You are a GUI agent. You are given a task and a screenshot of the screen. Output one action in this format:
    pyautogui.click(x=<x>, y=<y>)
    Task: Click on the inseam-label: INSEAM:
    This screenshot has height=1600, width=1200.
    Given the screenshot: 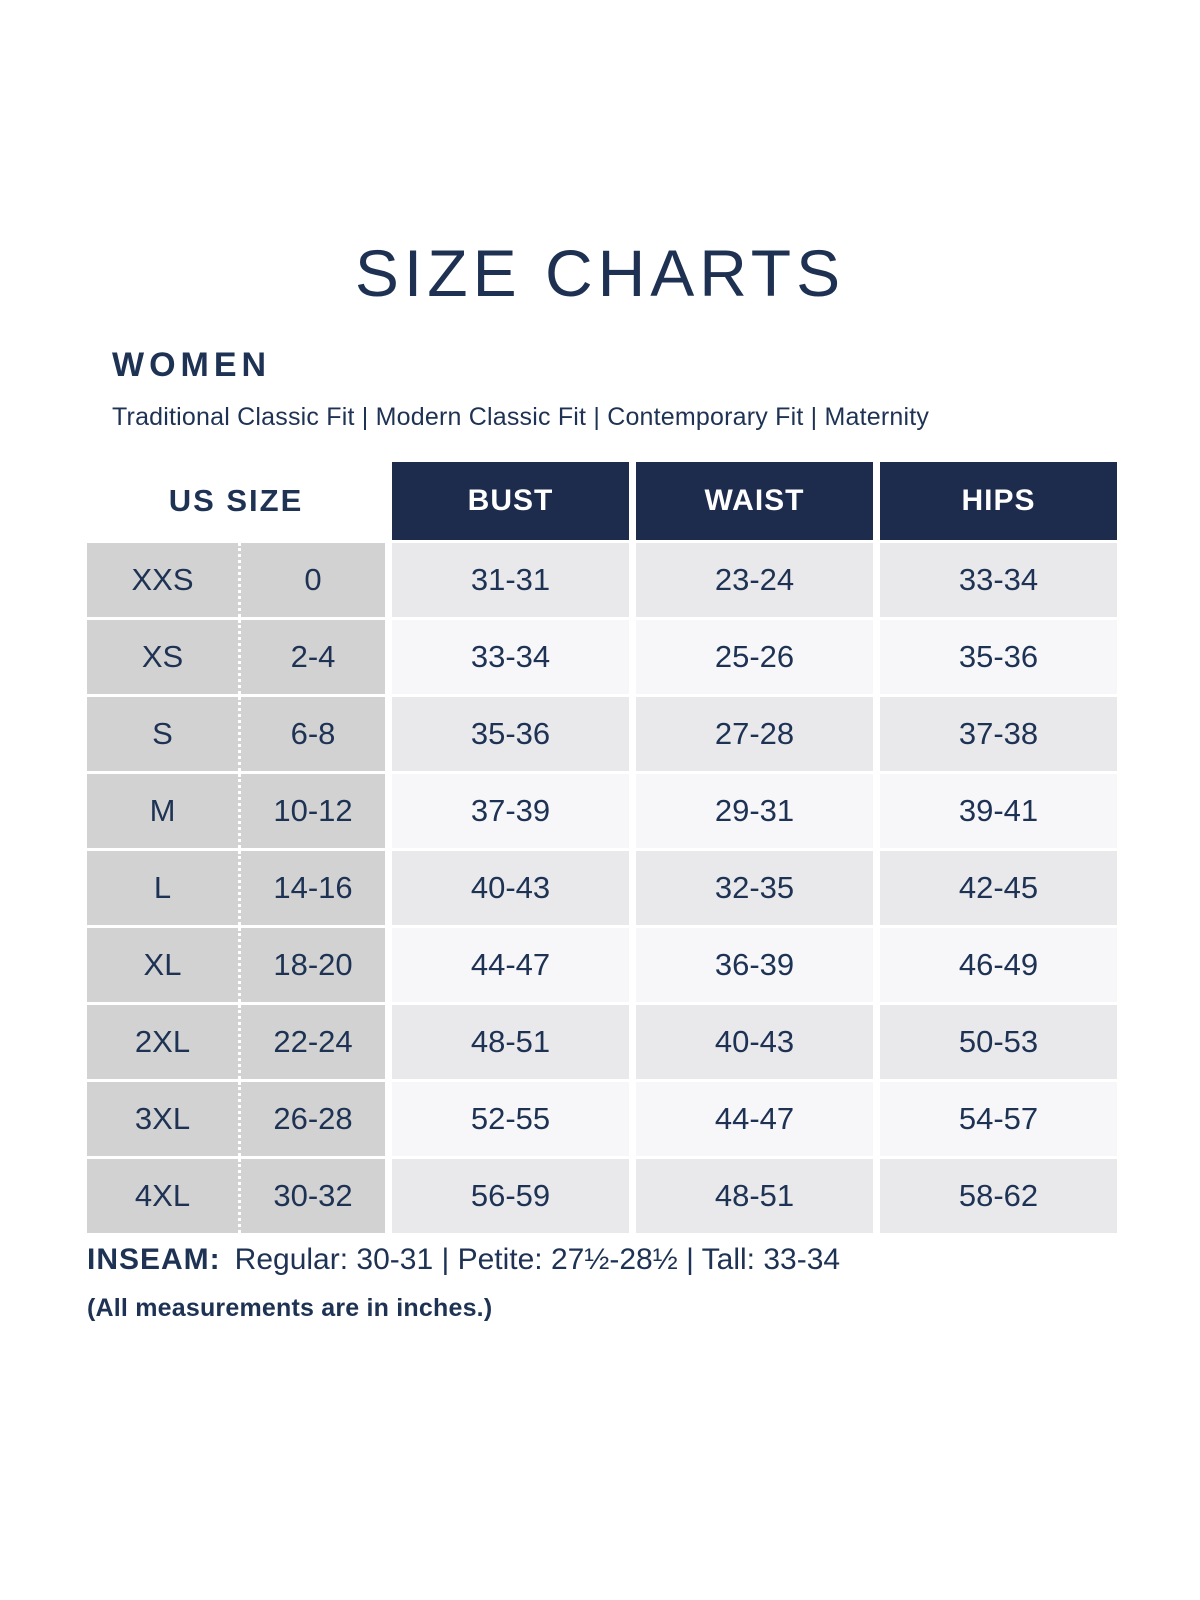 What is the action you would take?
    pyautogui.click(x=154, y=1259)
    